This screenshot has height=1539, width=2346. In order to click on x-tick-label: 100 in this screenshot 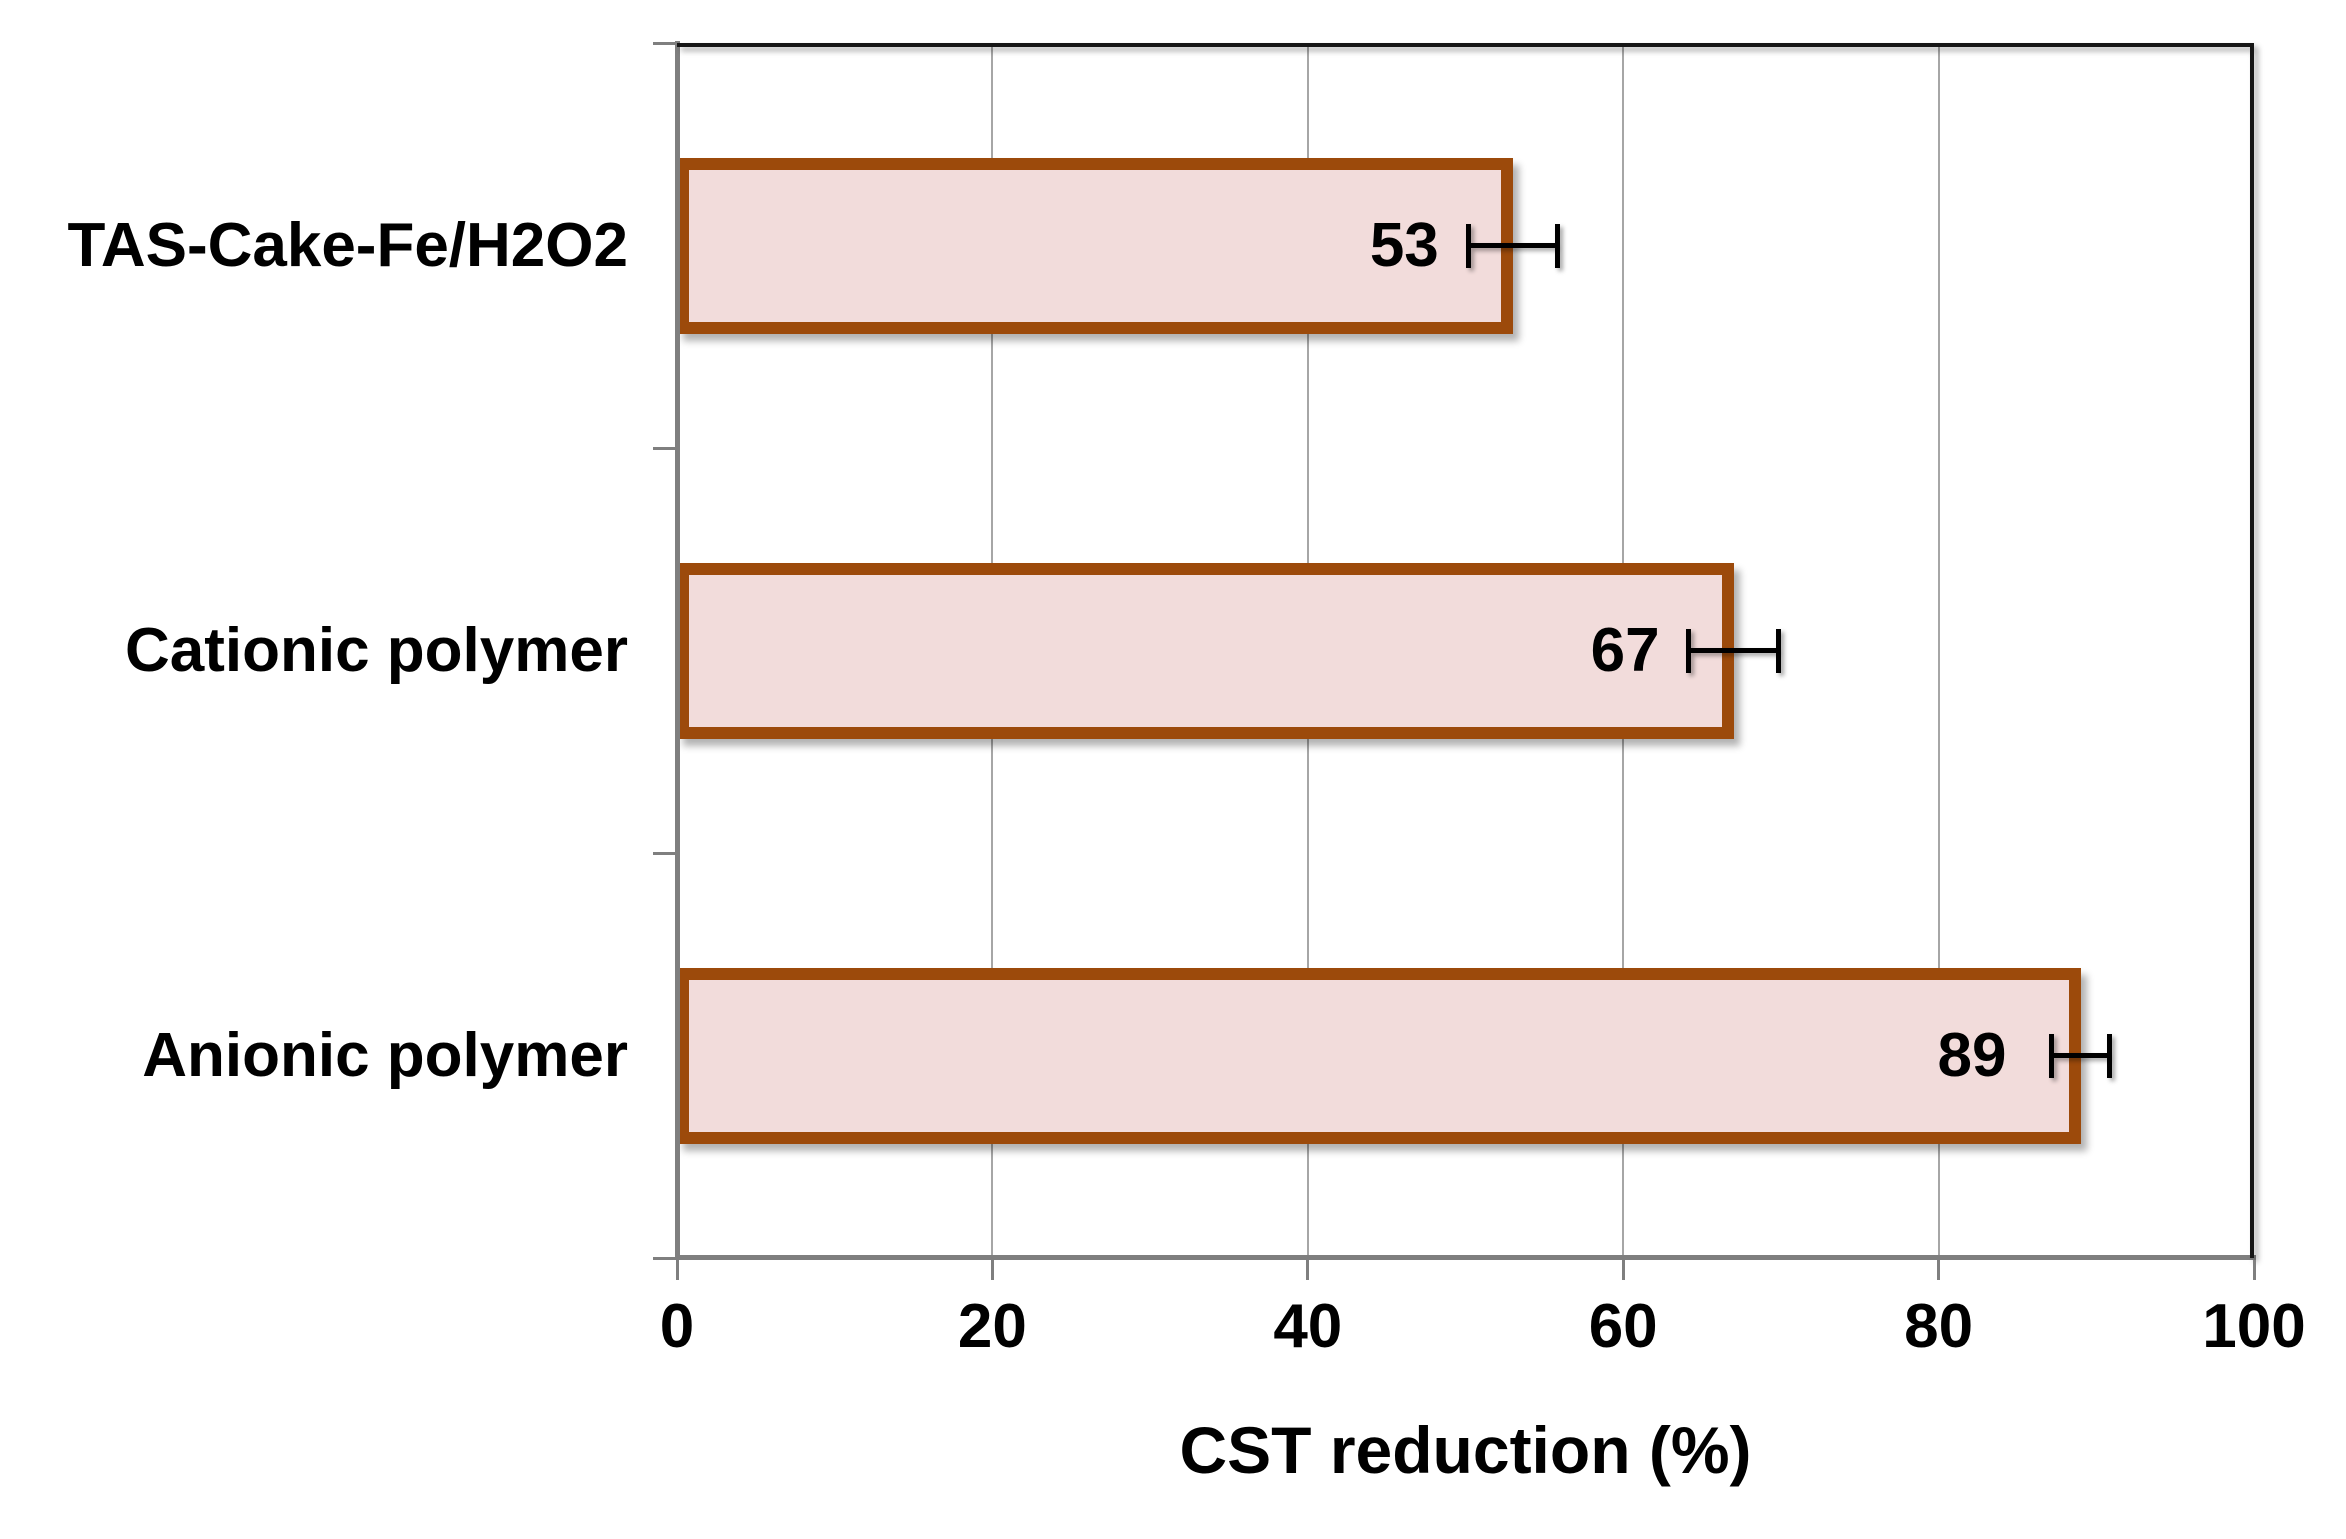, I will do `click(2254, 1326)`.